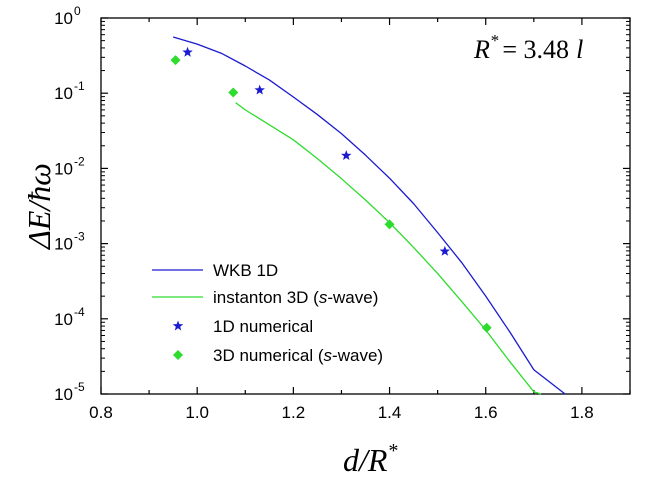 This screenshot has height=487, width=660. What do you see at coordinates (486, 412) in the screenshot?
I see `x-tick-label: 1.6` at bounding box center [486, 412].